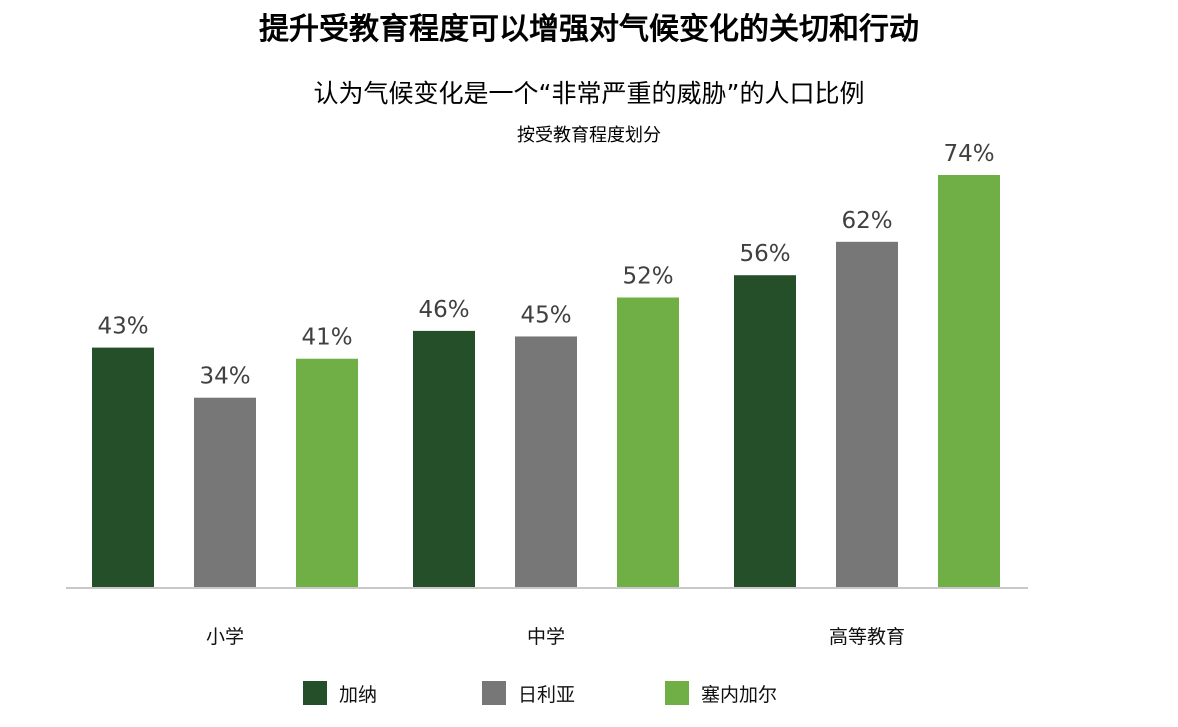 The width and height of the screenshot is (1178, 727). What do you see at coordinates (589, 693) in the screenshot?
I see `legend: 加纳 日利亚 塞内加尔` at bounding box center [589, 693].